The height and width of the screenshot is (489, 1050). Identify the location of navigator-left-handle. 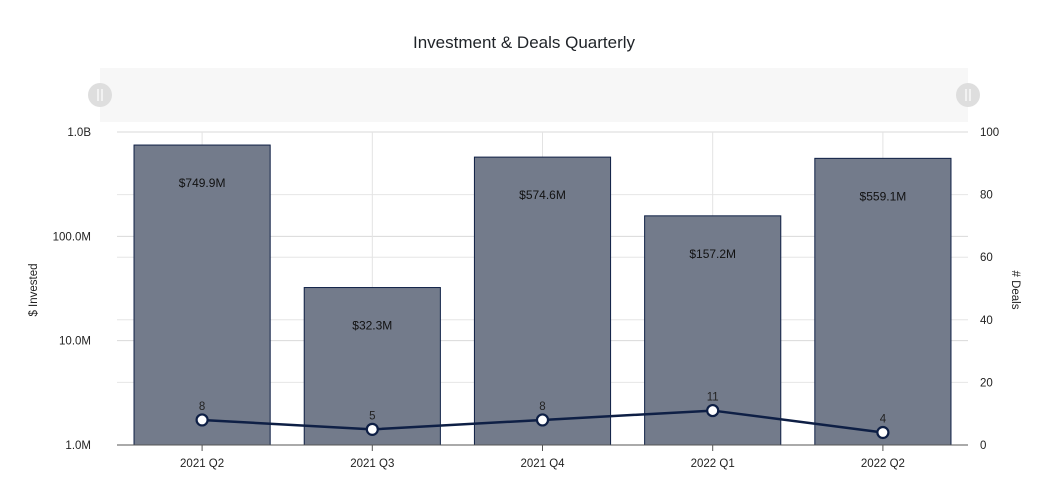
(100, 95).